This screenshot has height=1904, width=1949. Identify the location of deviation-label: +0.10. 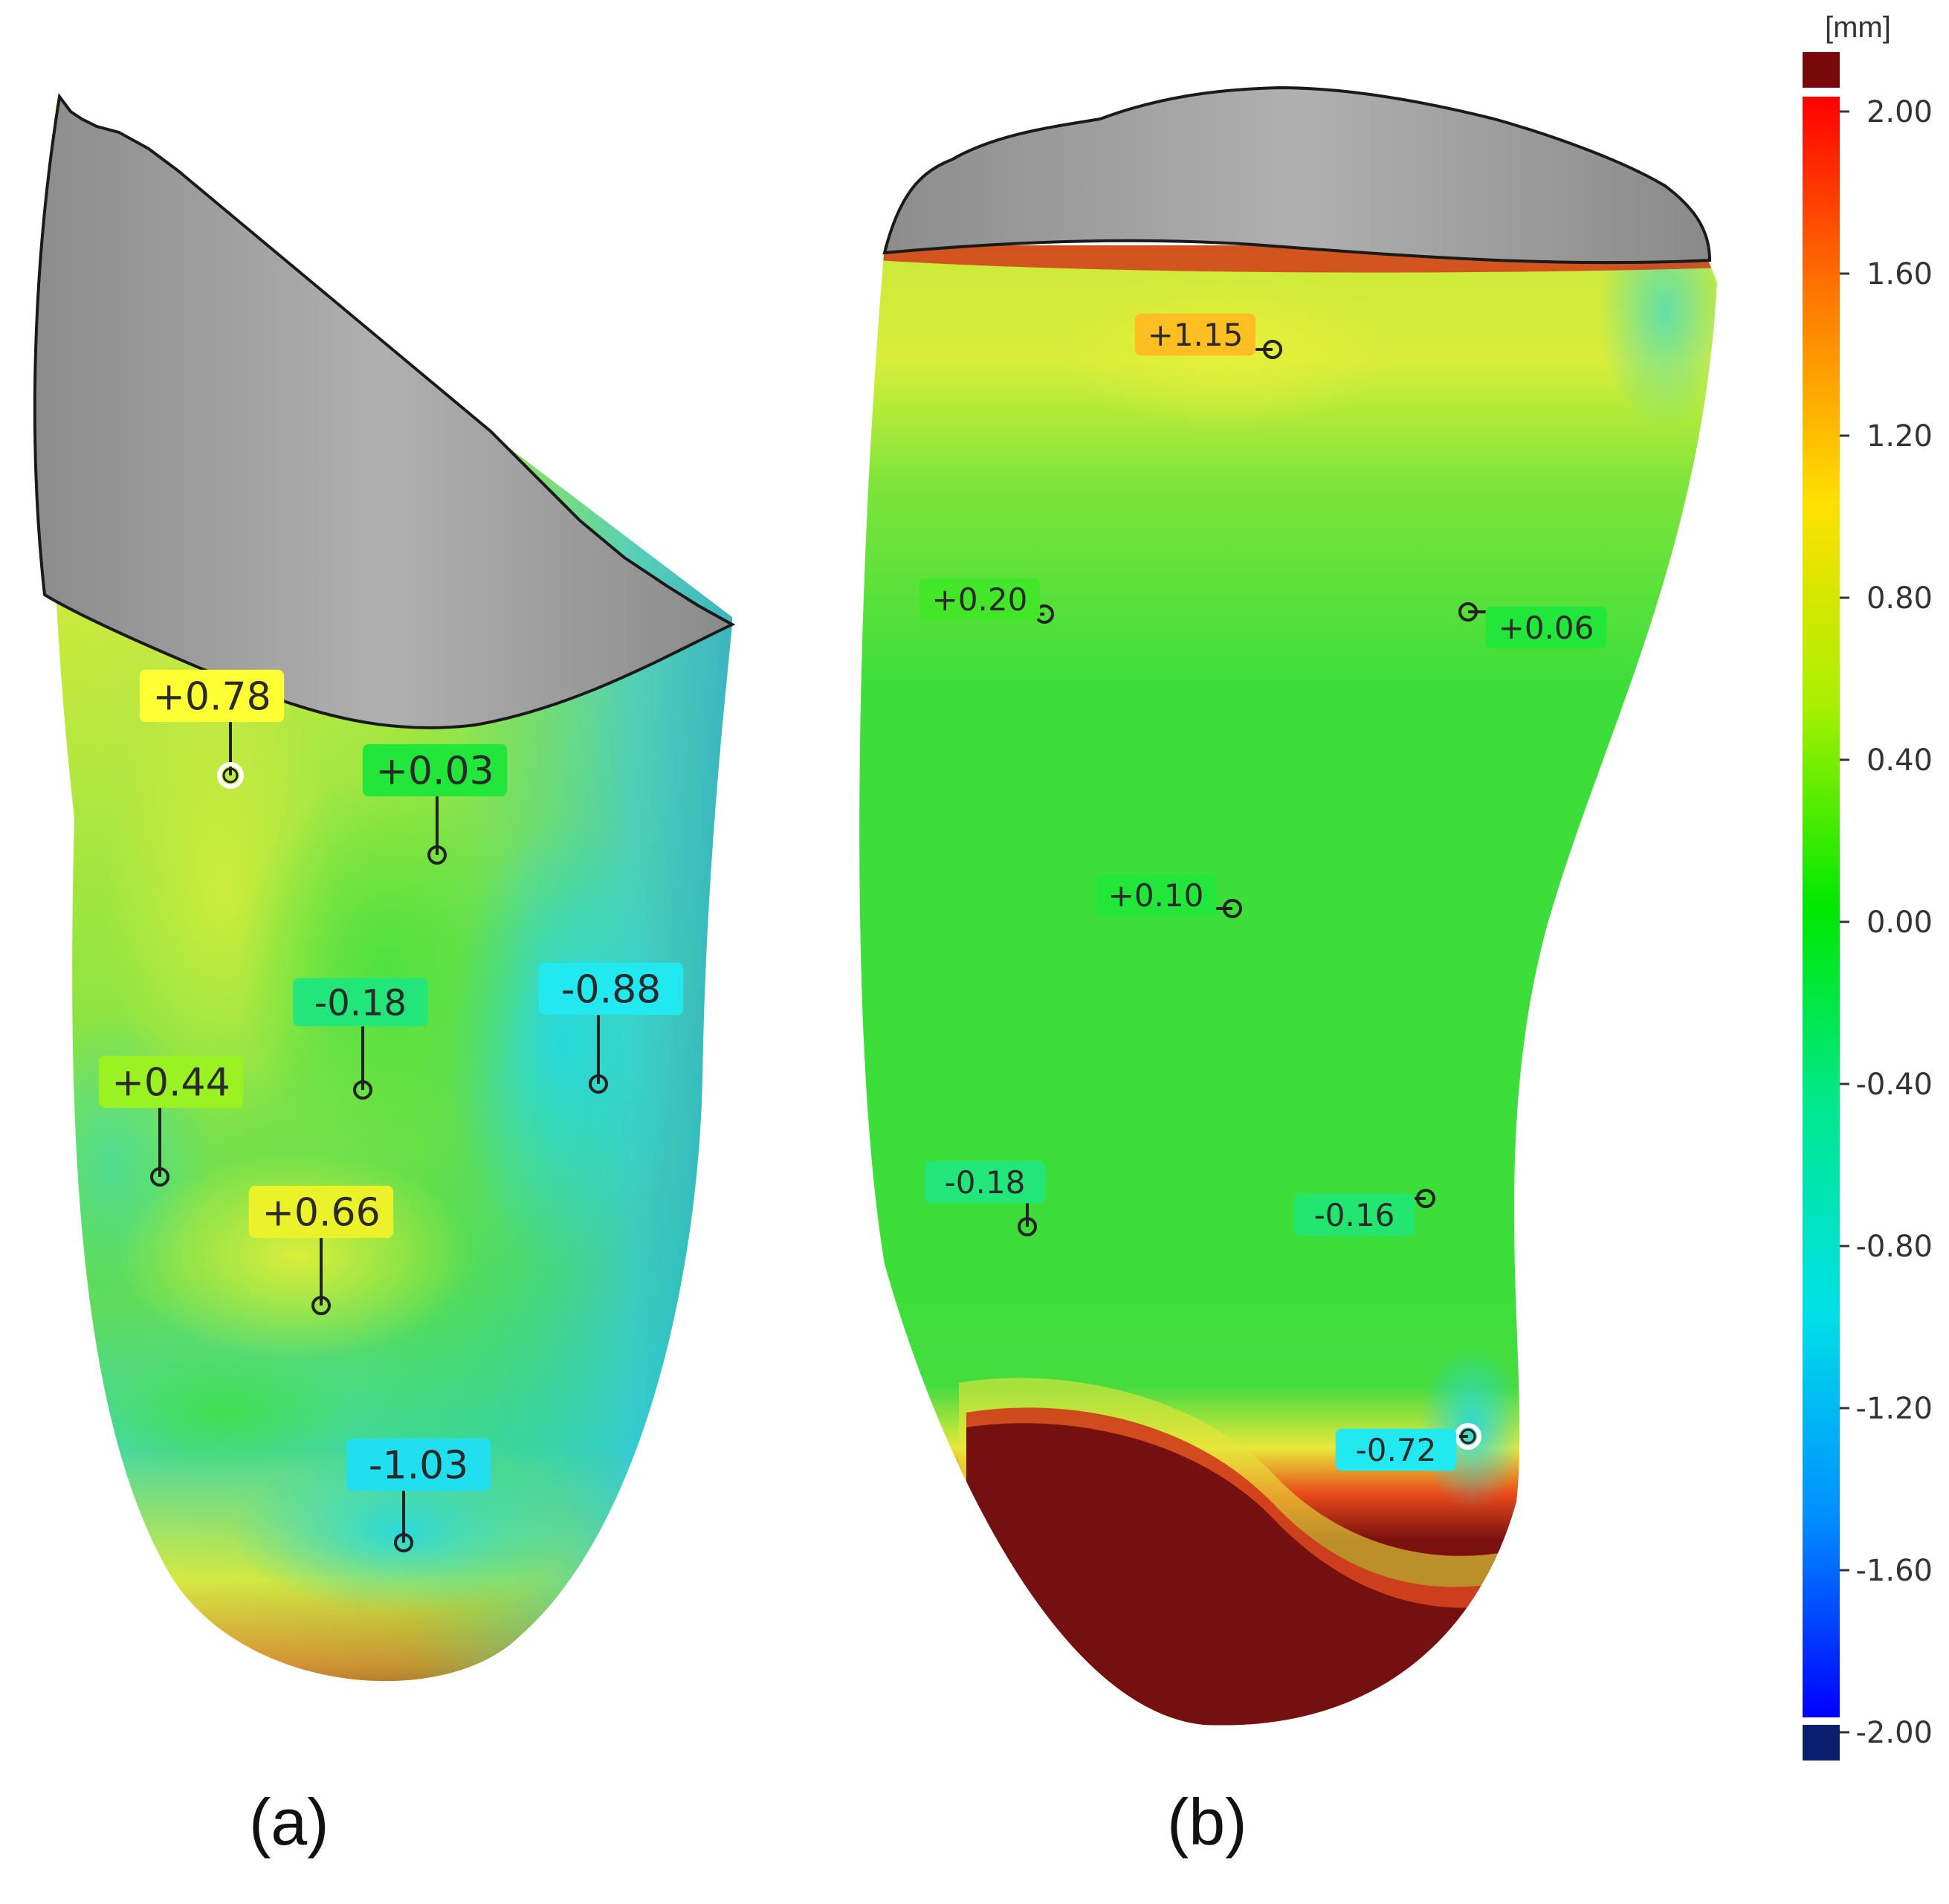
(1168, 896).